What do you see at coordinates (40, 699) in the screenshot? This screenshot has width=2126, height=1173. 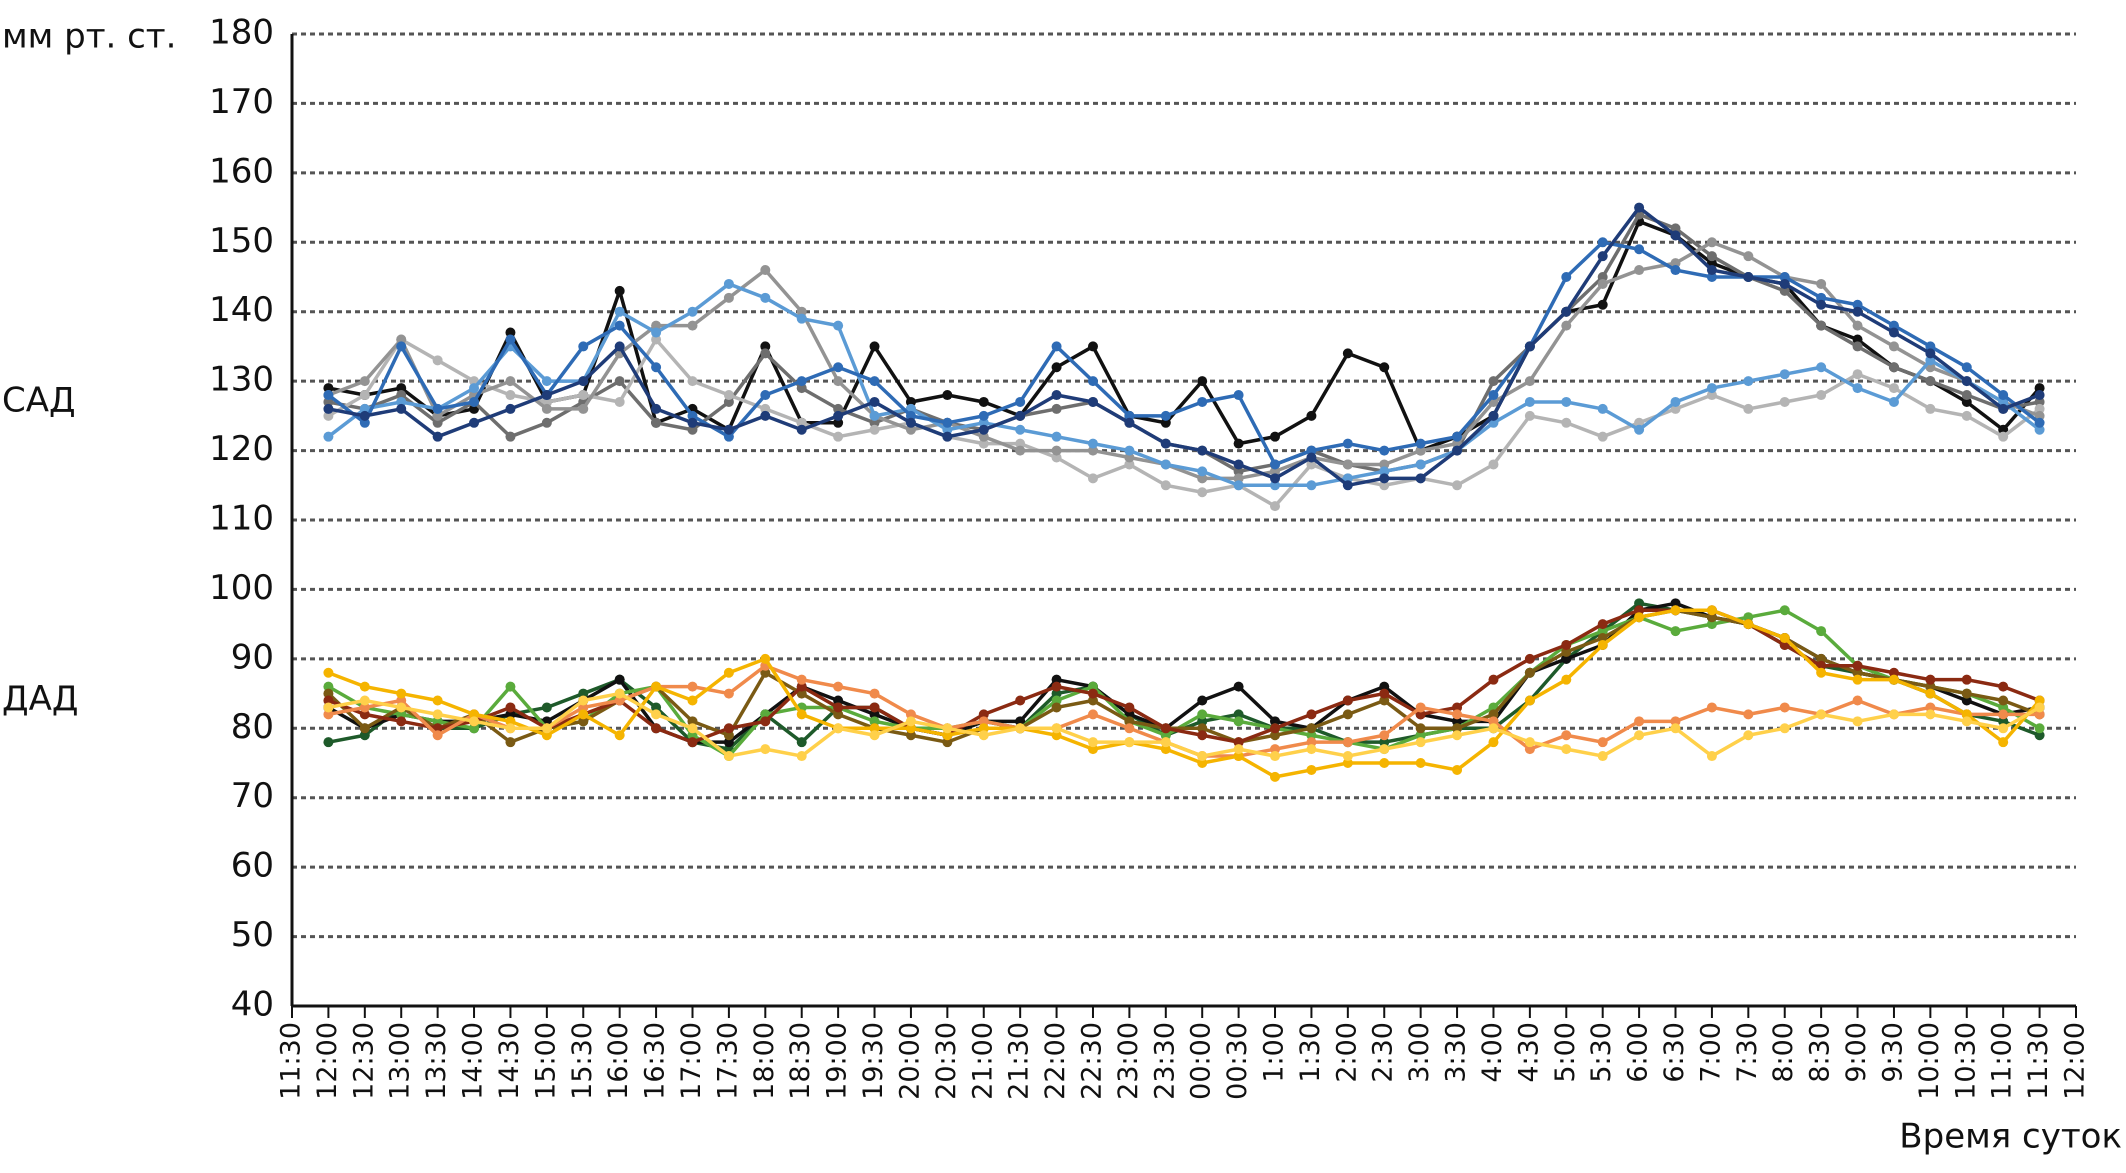 I see `annotation: ДАД` at bounding box center [40, 699].